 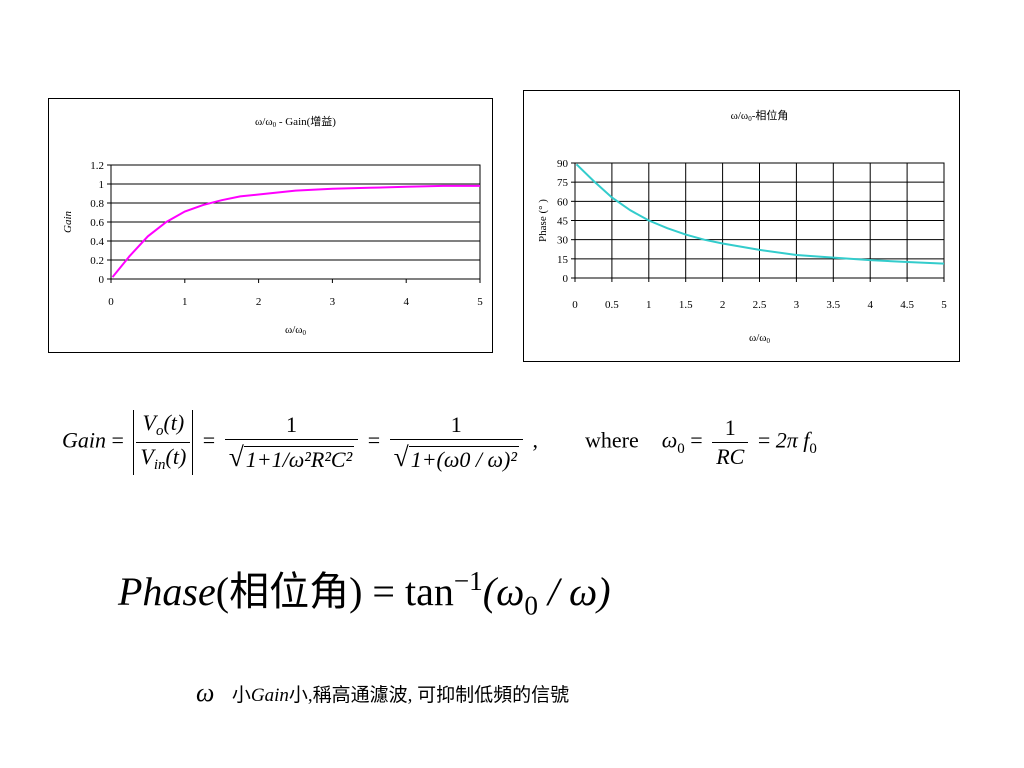 I want to click on comma: ,, so click(x=535, y=440).